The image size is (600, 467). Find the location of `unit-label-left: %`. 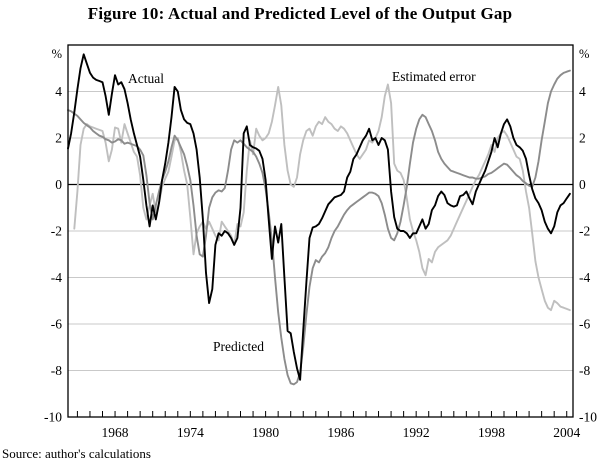

unit-label-left: % is located at coordinates (57, 54).